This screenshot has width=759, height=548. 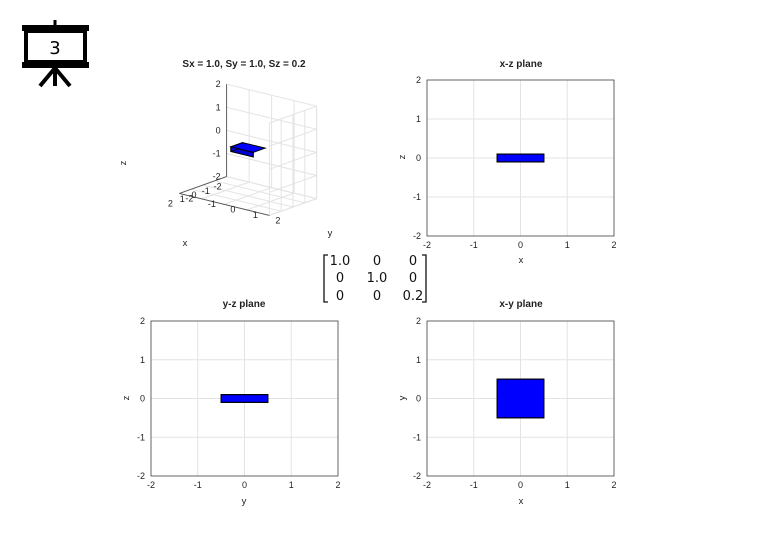 I want to click on scaling-matrix: 1.0 0 0 0 1.0 0 0 0 0.2, so click(x=375, y=279).